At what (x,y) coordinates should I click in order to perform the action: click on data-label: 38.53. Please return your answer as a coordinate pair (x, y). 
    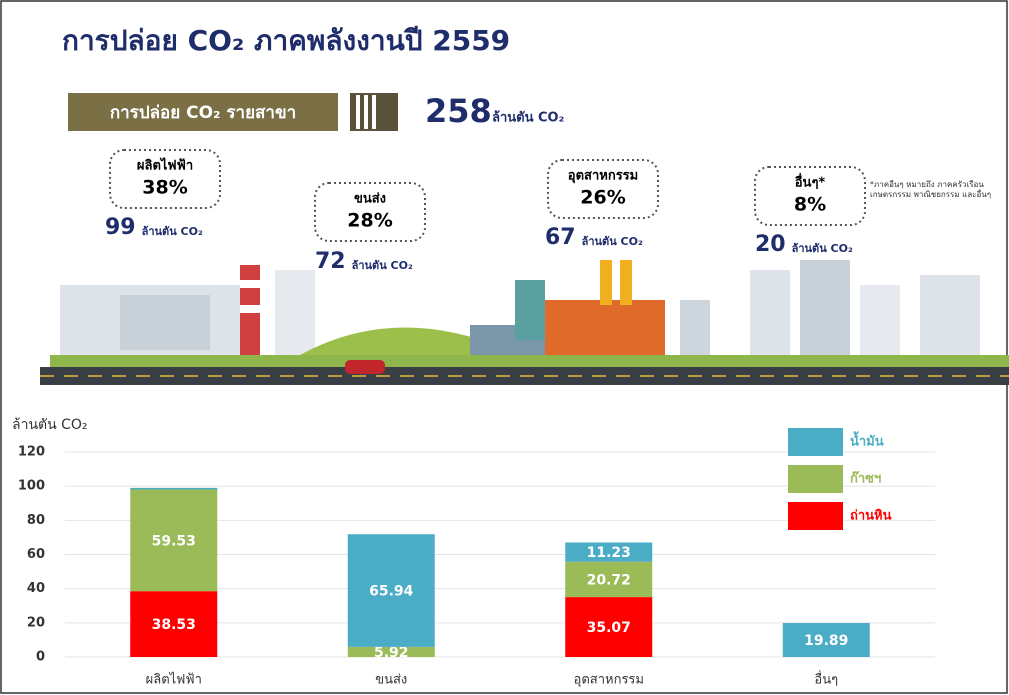
    Looking at the image, I should click on (174, 625).